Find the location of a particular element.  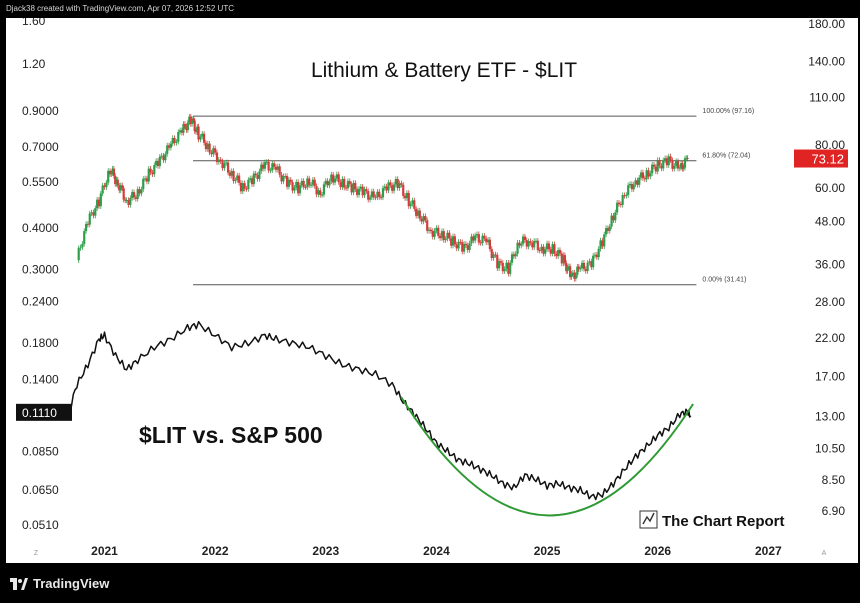

tradingview-logo: TradingView is located at coordinates (59, 583).